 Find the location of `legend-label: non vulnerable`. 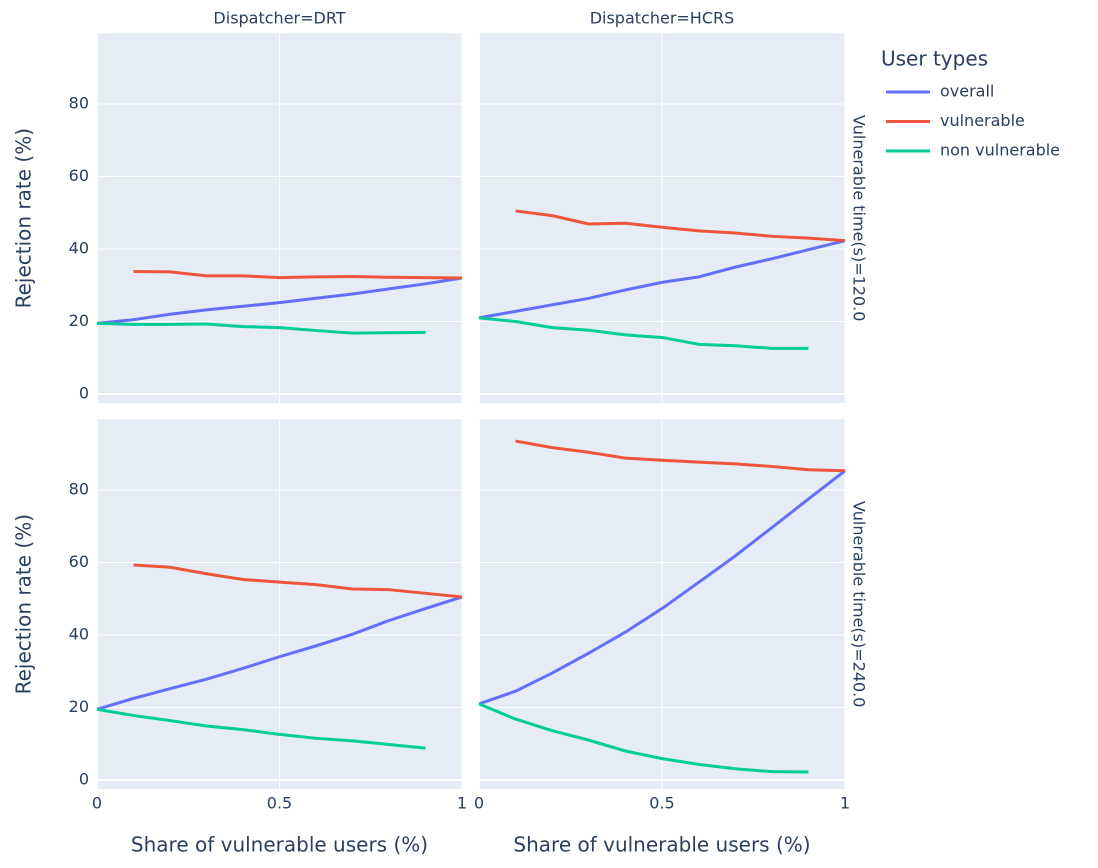

legend-label: non vulnerable is located at coordinates (1000, 150).